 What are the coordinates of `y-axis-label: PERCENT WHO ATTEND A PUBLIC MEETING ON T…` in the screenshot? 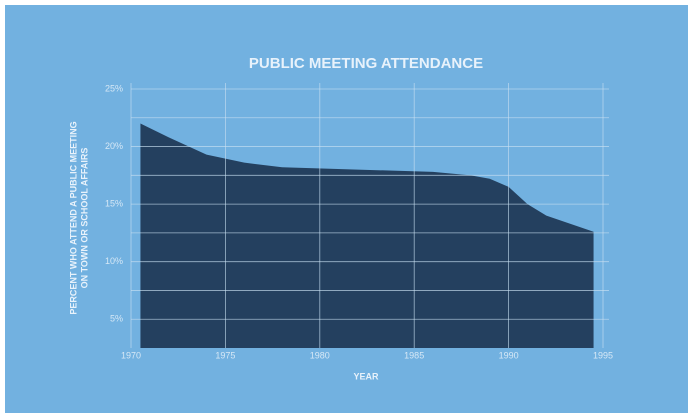 It's located at (78, 217).